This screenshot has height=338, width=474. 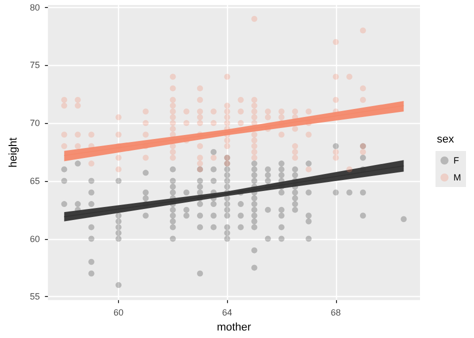 I want to click on legend-label: F, so click(x=457, y=161).